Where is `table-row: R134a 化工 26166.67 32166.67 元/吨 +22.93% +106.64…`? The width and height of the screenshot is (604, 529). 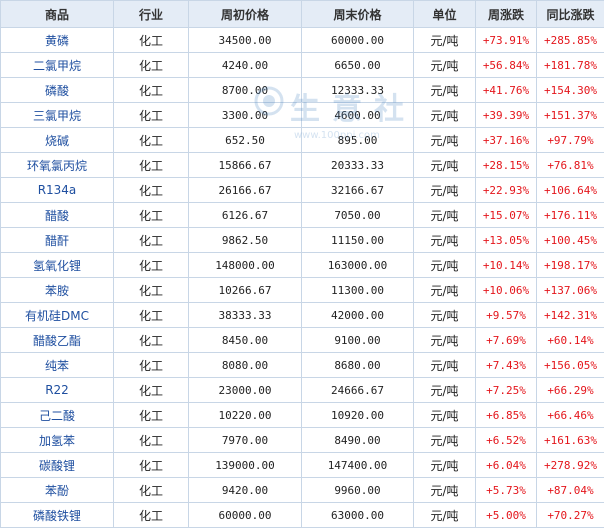
table-row: R134a 化工 26166.67 32166.67 元/吨 +22.93% +106.64… is located at coordinates (302, 190).